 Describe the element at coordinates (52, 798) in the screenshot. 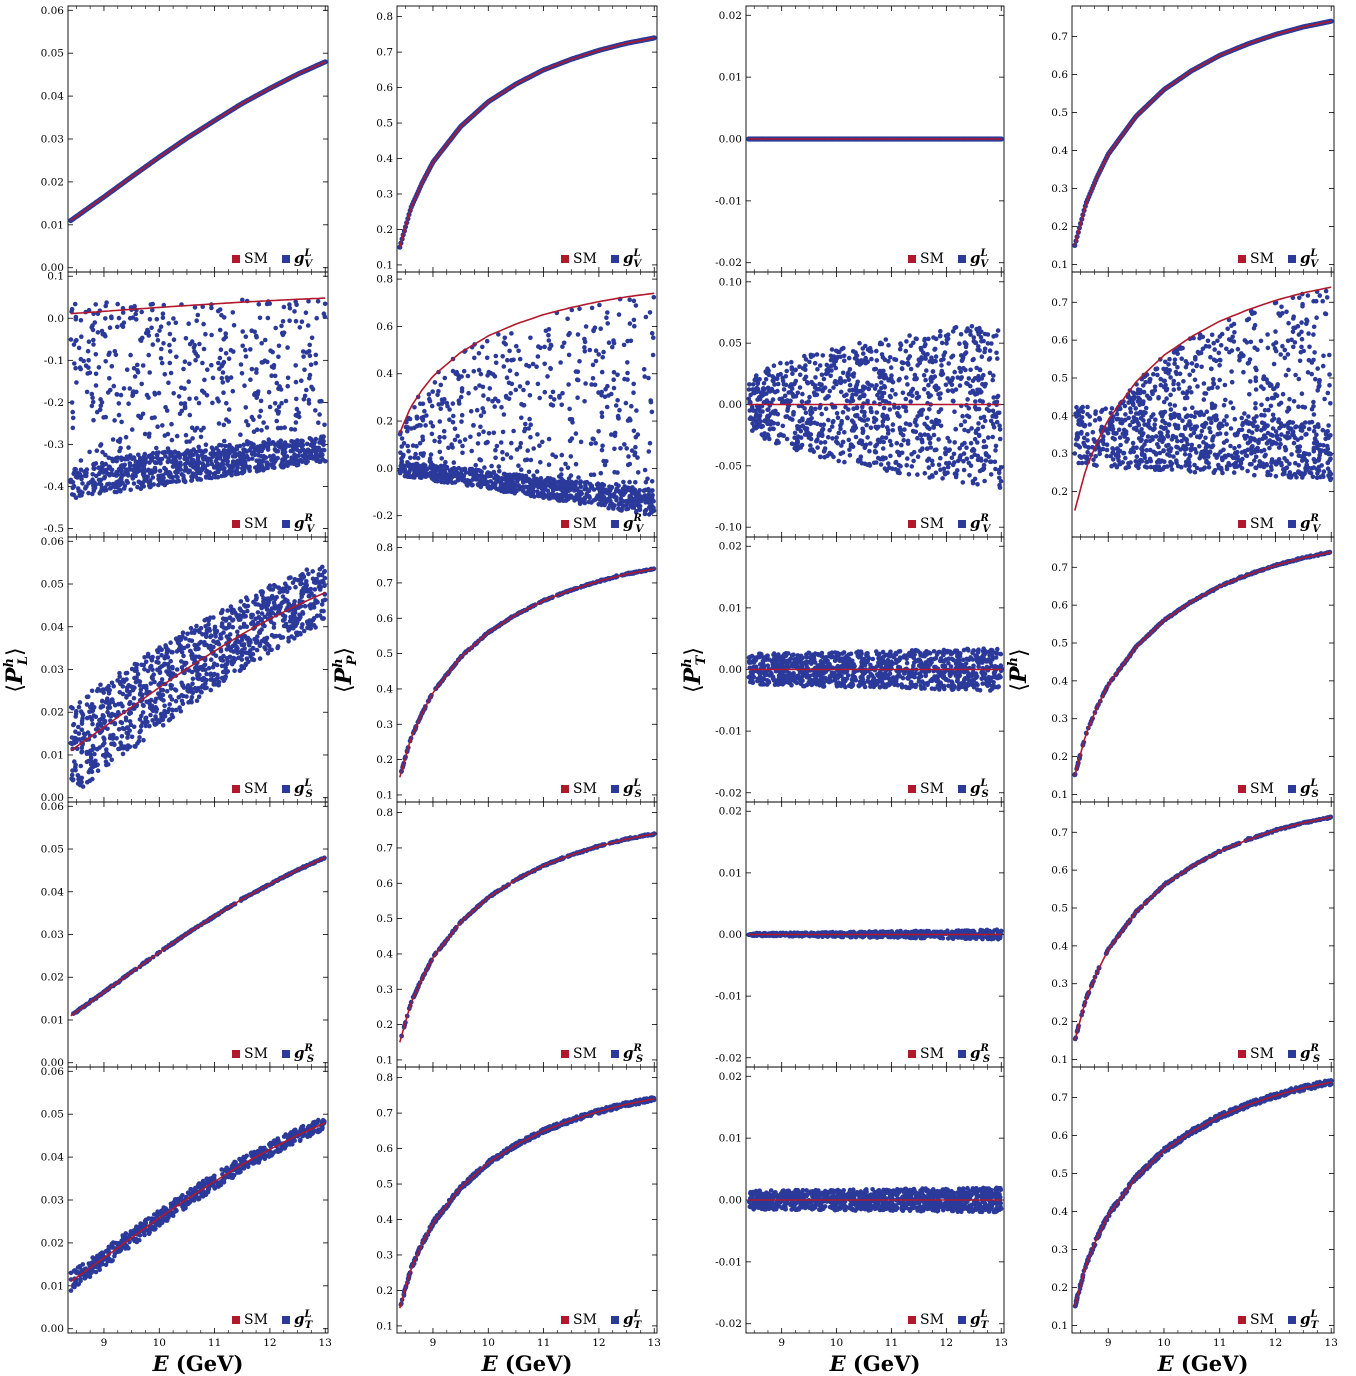

I see `y-tick-label: 0.00` at that location.